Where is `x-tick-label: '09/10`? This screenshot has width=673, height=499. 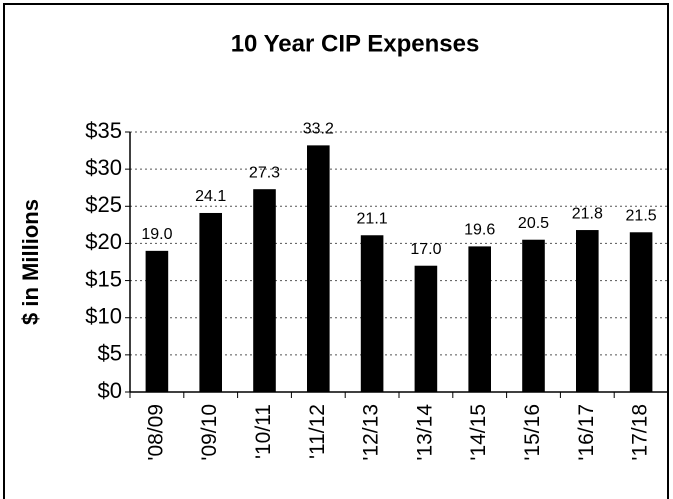 x-tick-label: '09/10 is located at coordinates (209, 432).